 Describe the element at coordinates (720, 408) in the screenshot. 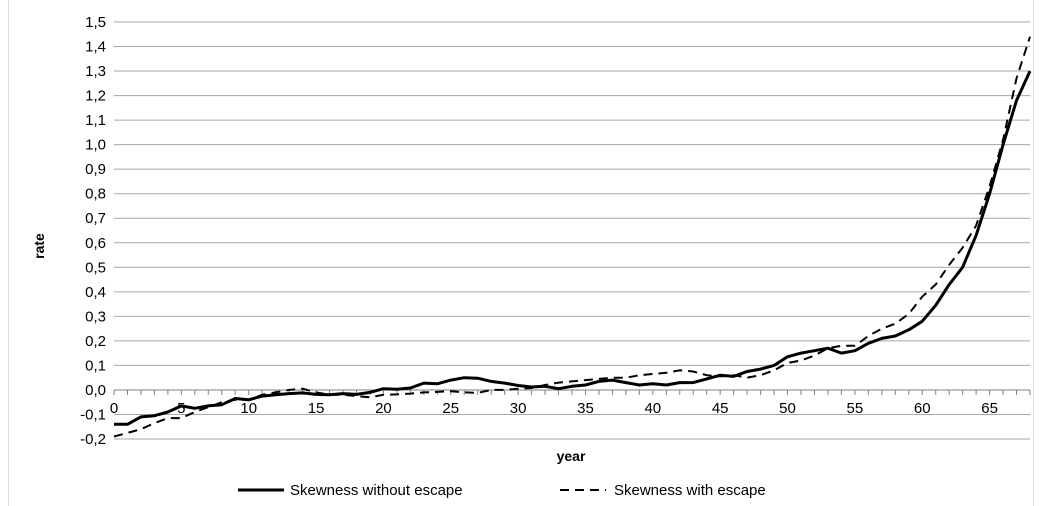

I see `x-tick-label: 45` at that location.